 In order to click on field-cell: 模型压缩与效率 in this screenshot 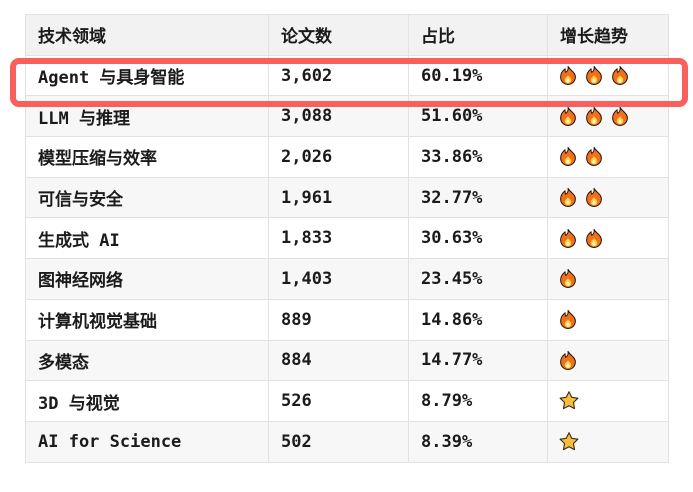, I will do `click(147, 157)`.